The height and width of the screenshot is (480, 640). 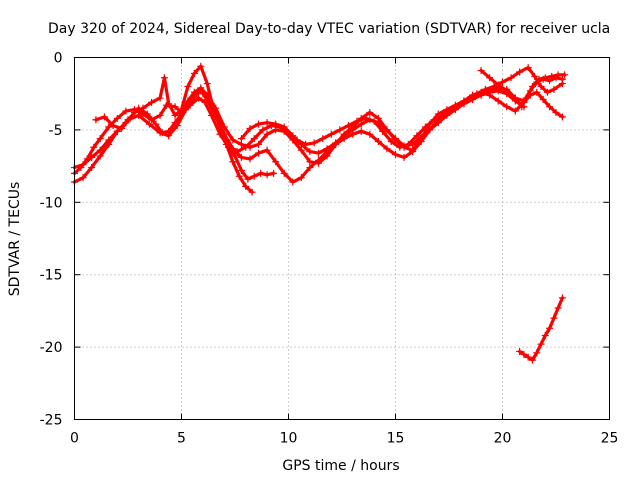 I want to click on y-tick-label: 0, so click(x=58, y=59).